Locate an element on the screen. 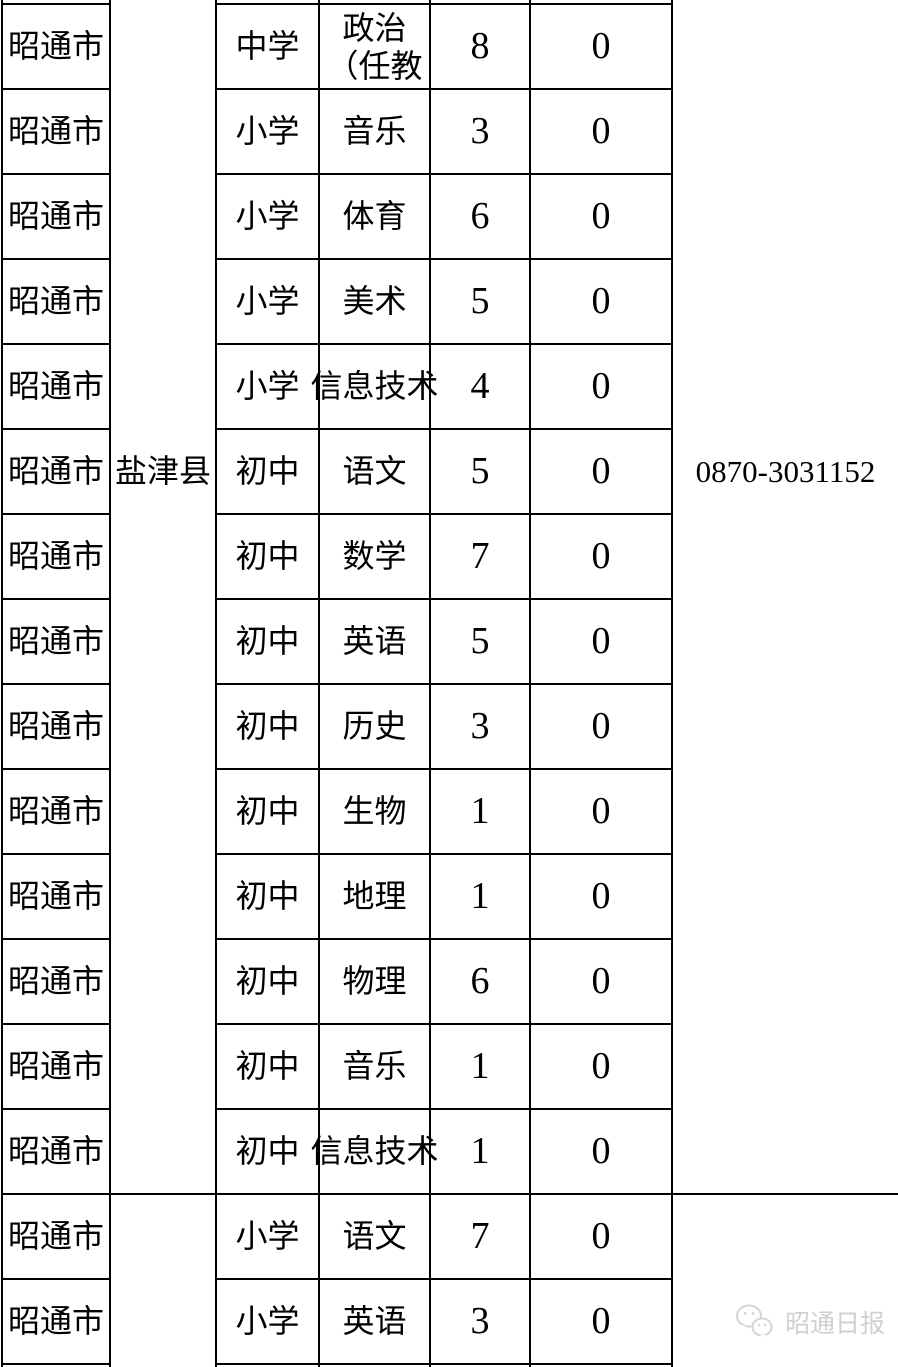 The width and height of the screenshot is (898, 1367). table-row: 昭通市 初中 语文 5 0 is located at coordinates (449, 471).